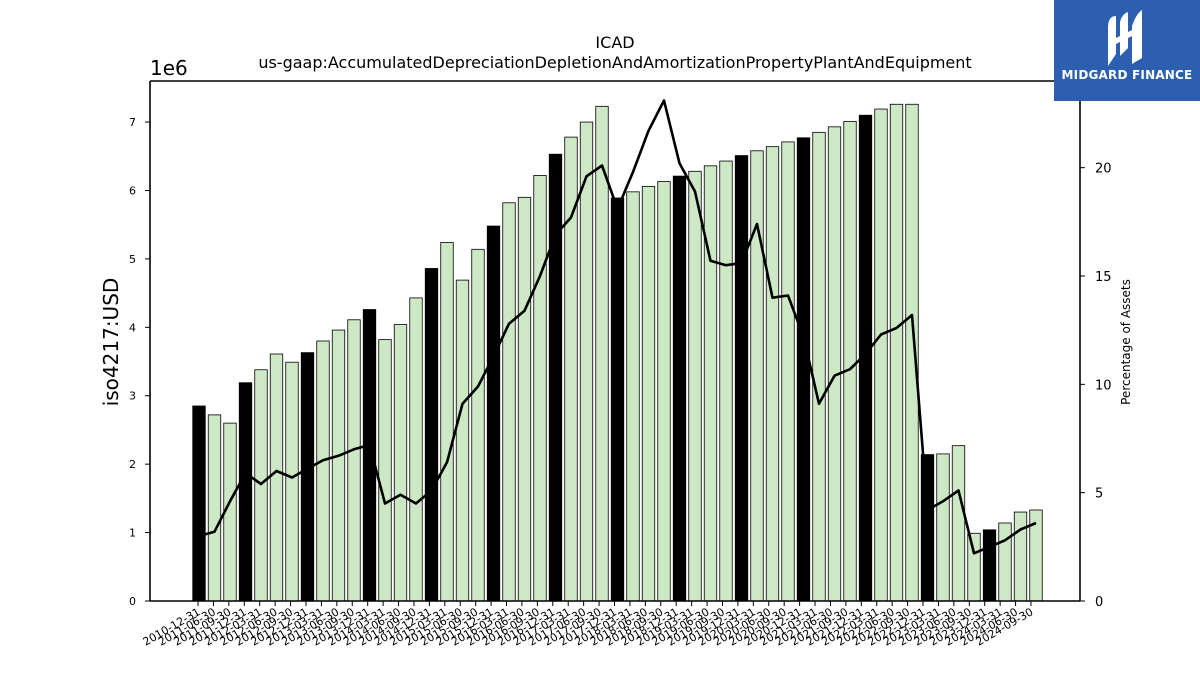 The height and width of the screenshot is (675, 1200). What do you see at coordinates (132, 122) in the screenshot?
I see `y-tick-label: 7` at bounding box center [132, 122].